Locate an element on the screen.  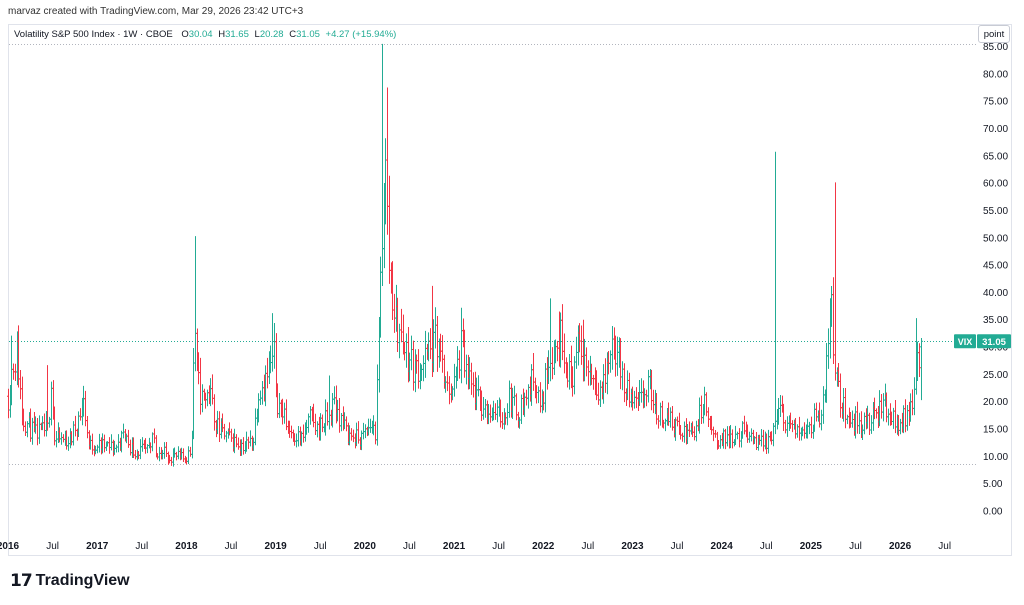
y-tick-label: 55.00 is located at coordinates (995, 211).